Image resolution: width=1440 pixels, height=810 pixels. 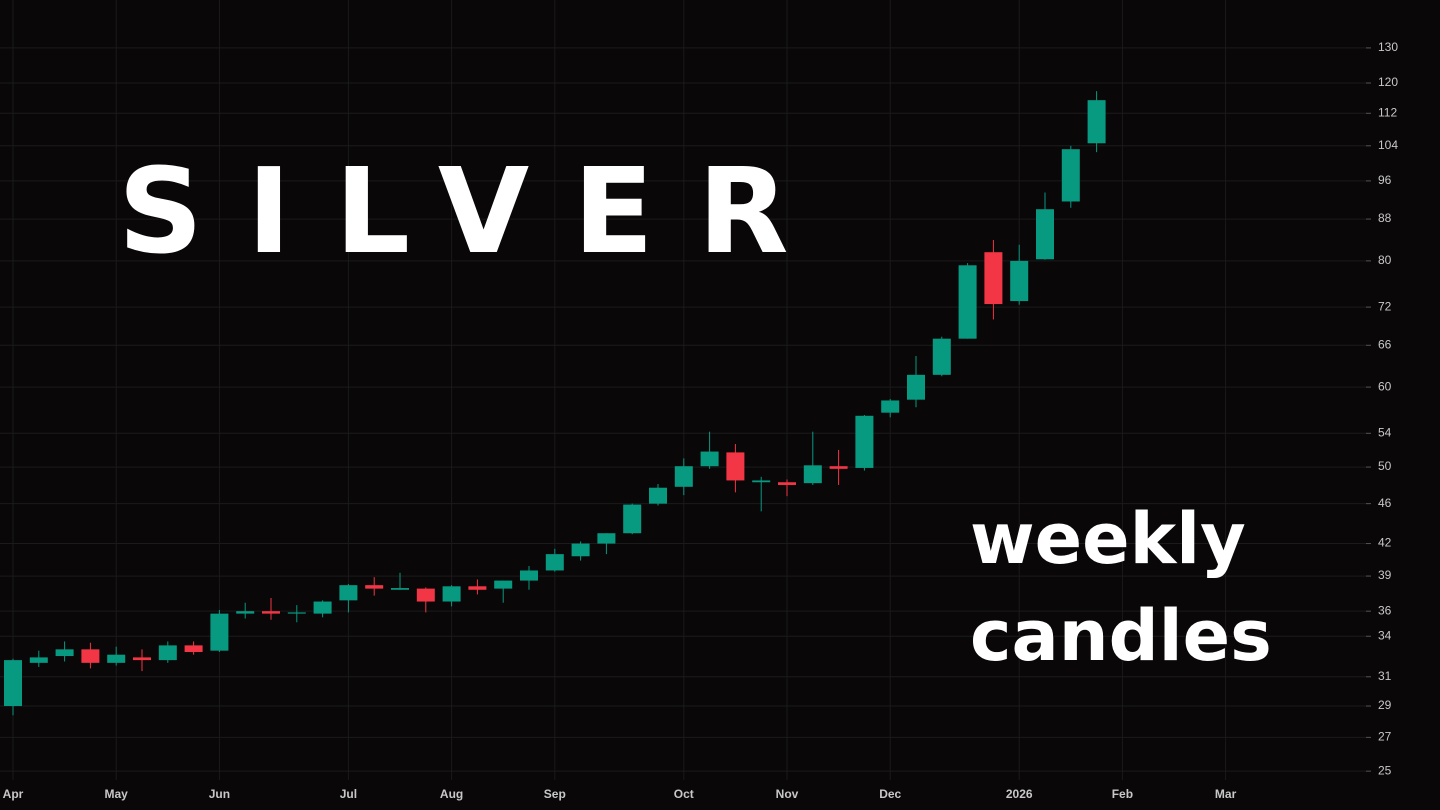 What do you see at coordinates (1385, 432) in the screenshot?
I see `y-tick-label: 54` at bounding box center [1385, 432].